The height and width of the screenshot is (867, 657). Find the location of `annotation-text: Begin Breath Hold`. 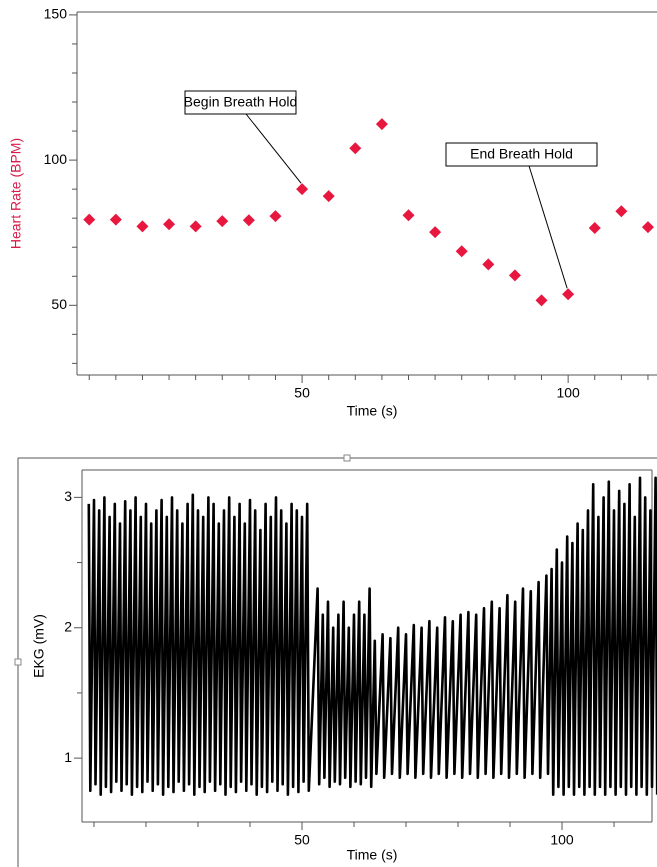

annotation-text: Begin Breath Hold is located at coordinates (241, 102).